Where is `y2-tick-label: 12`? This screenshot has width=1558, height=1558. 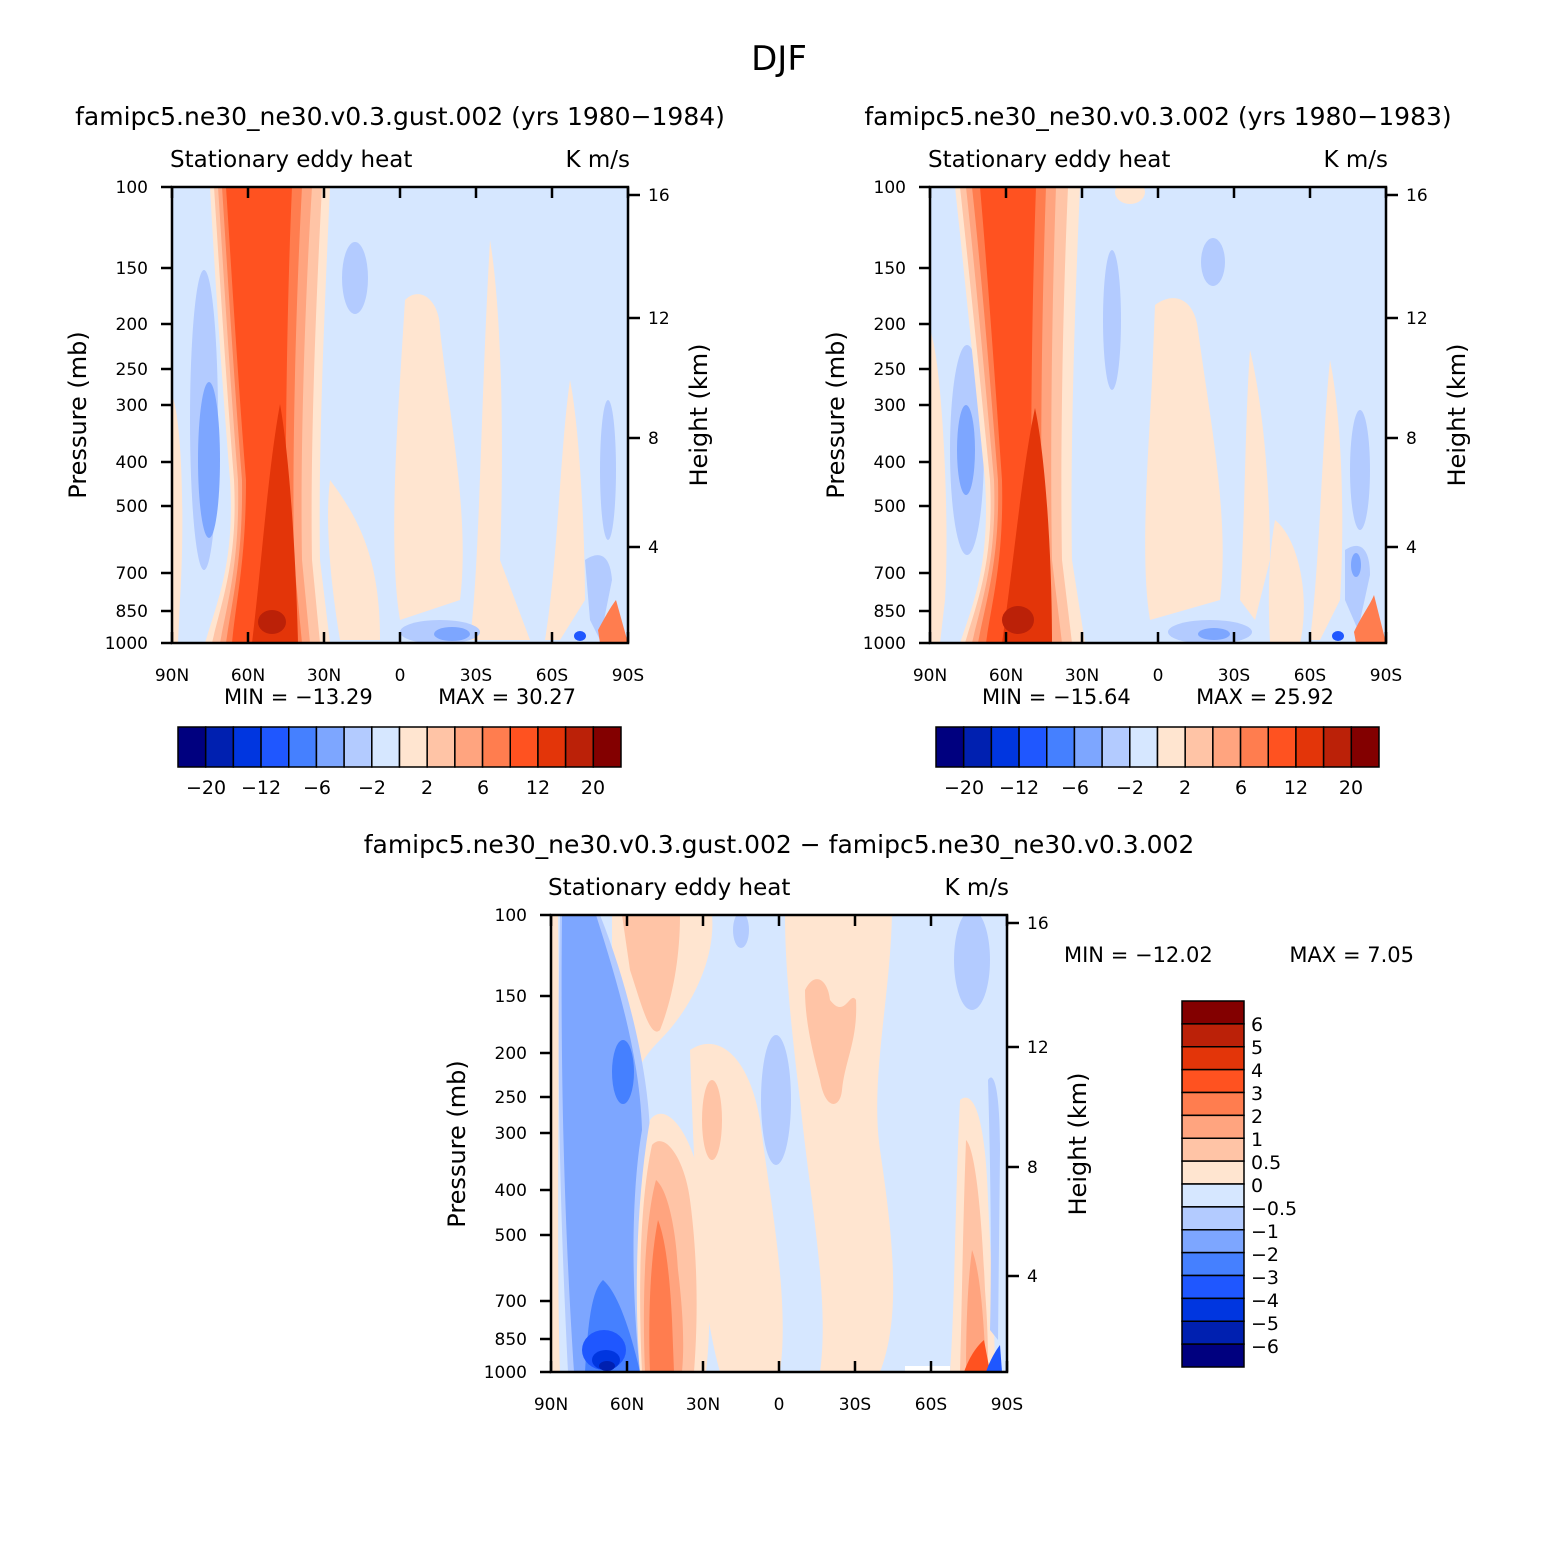
y2-tick-label: 12 is located at coordinates (659, 319).